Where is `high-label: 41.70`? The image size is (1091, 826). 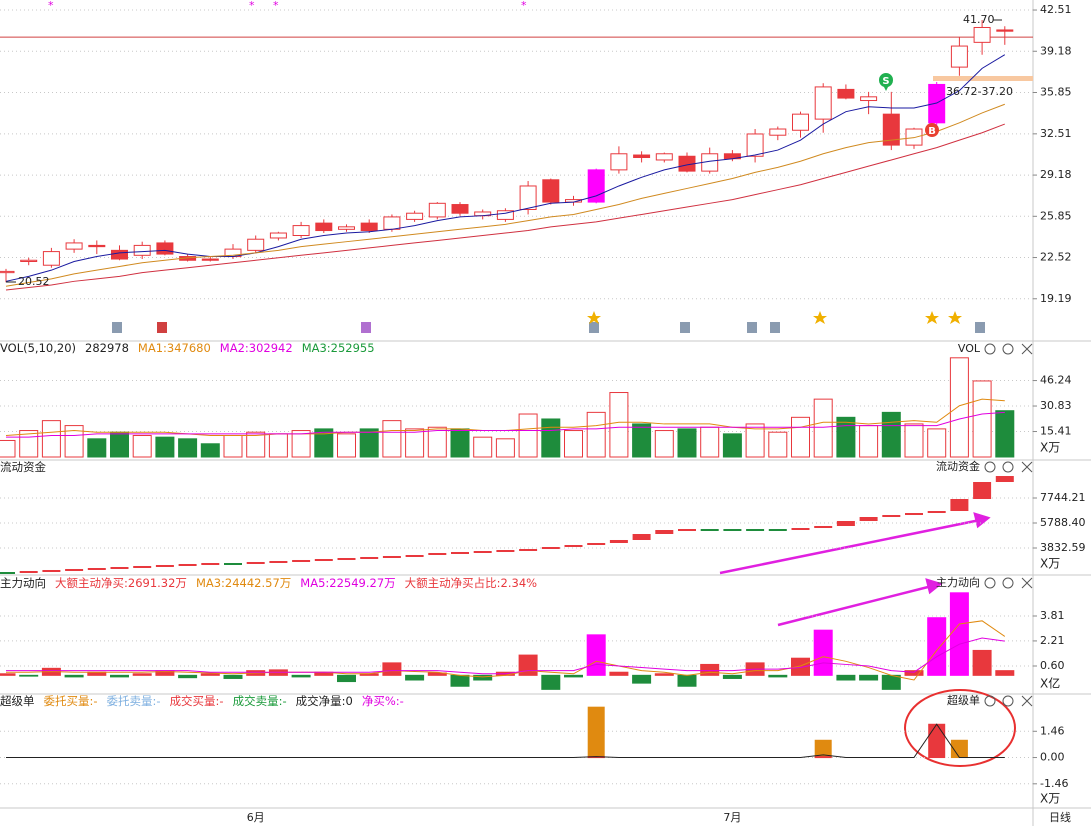 high-label: 41.70 is located at coordinates (979, 19).